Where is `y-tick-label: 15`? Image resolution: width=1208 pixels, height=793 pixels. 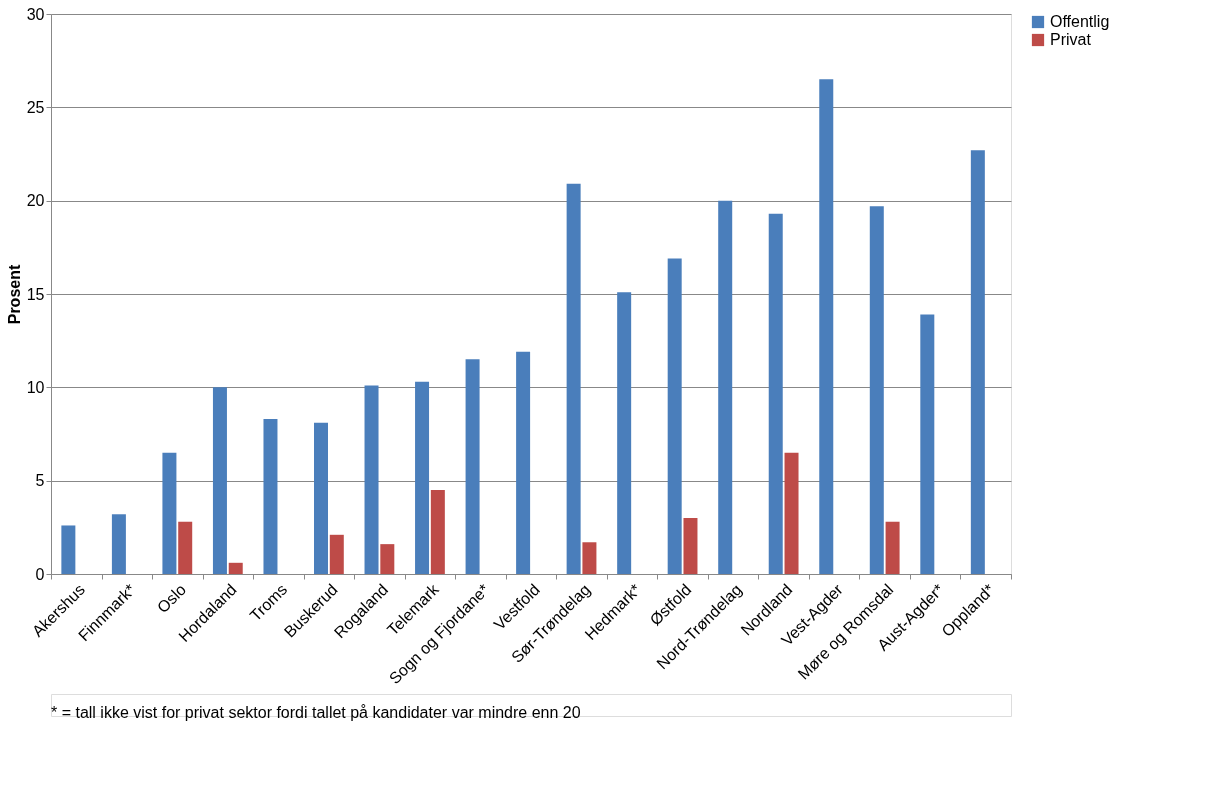 y-tick-label: 15 is located at coordinates (35, 294).